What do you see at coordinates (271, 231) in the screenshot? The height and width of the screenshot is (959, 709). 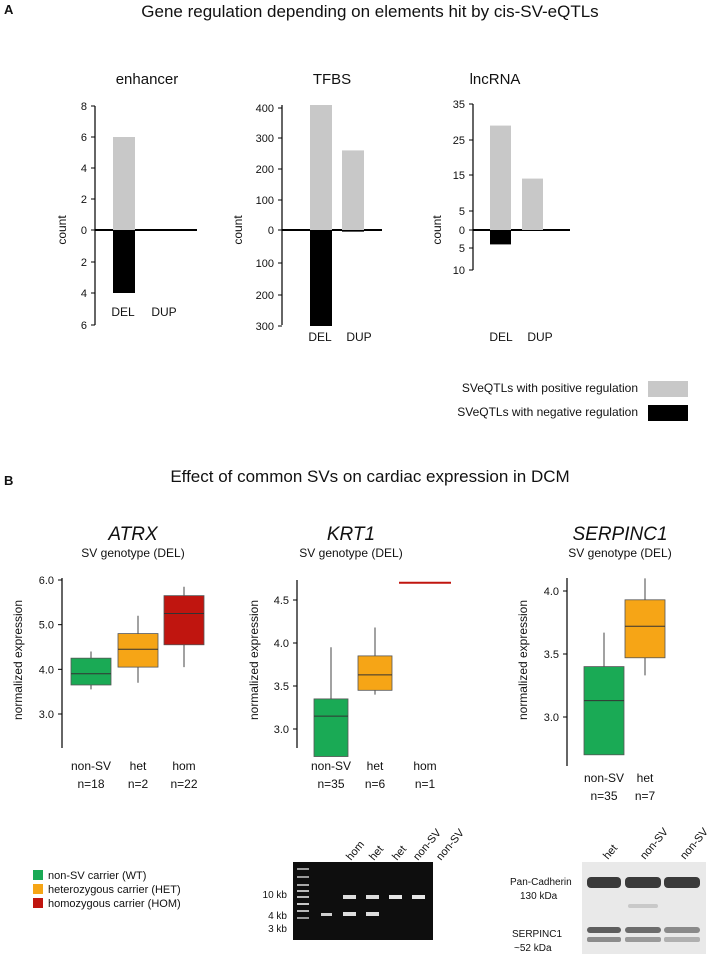 I see `tfbs-y-tick-label: 0` at bounding box center [271, 231].